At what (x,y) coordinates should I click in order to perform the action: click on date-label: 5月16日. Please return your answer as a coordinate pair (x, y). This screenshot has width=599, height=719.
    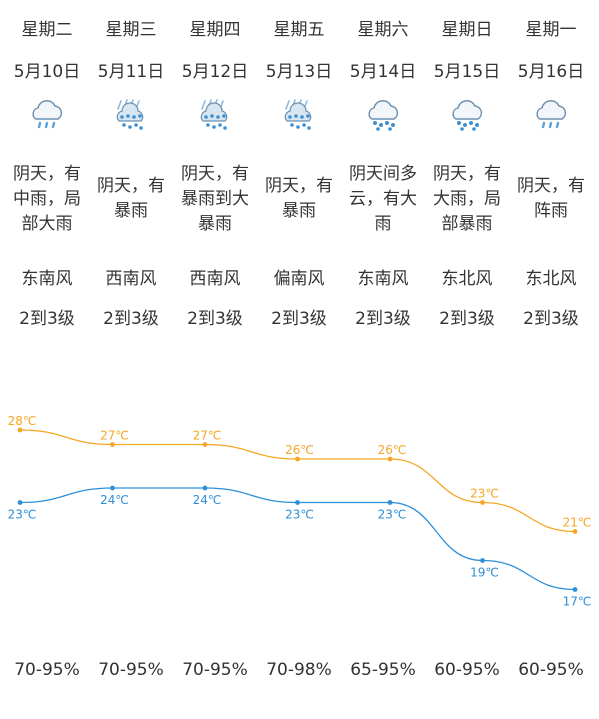
    Looking at the image, I should click on (551, 72).